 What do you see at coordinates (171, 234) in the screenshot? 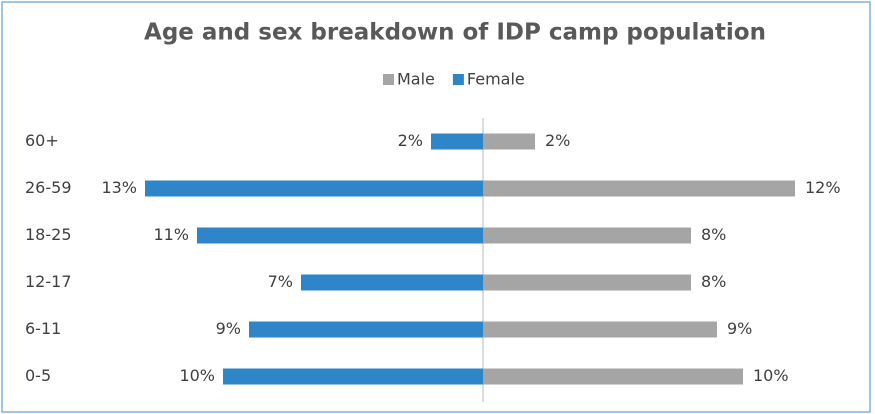
I see `data-label: 11%` at bounding box center [171, 234].